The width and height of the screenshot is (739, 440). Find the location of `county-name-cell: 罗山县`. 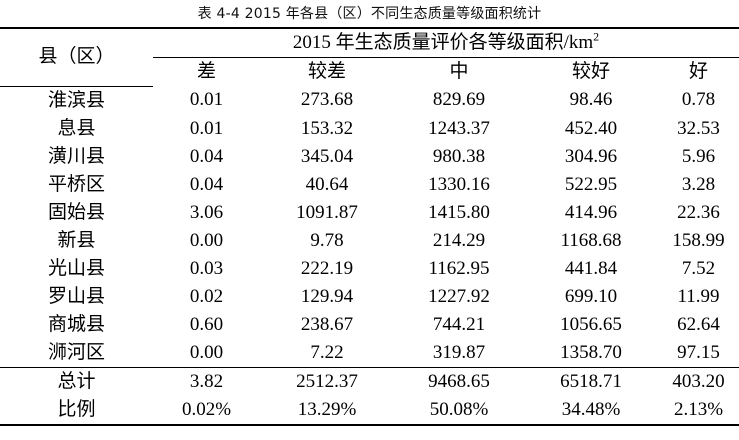

county-name-cell: 罗山县 is located at coordinates (76, 296).